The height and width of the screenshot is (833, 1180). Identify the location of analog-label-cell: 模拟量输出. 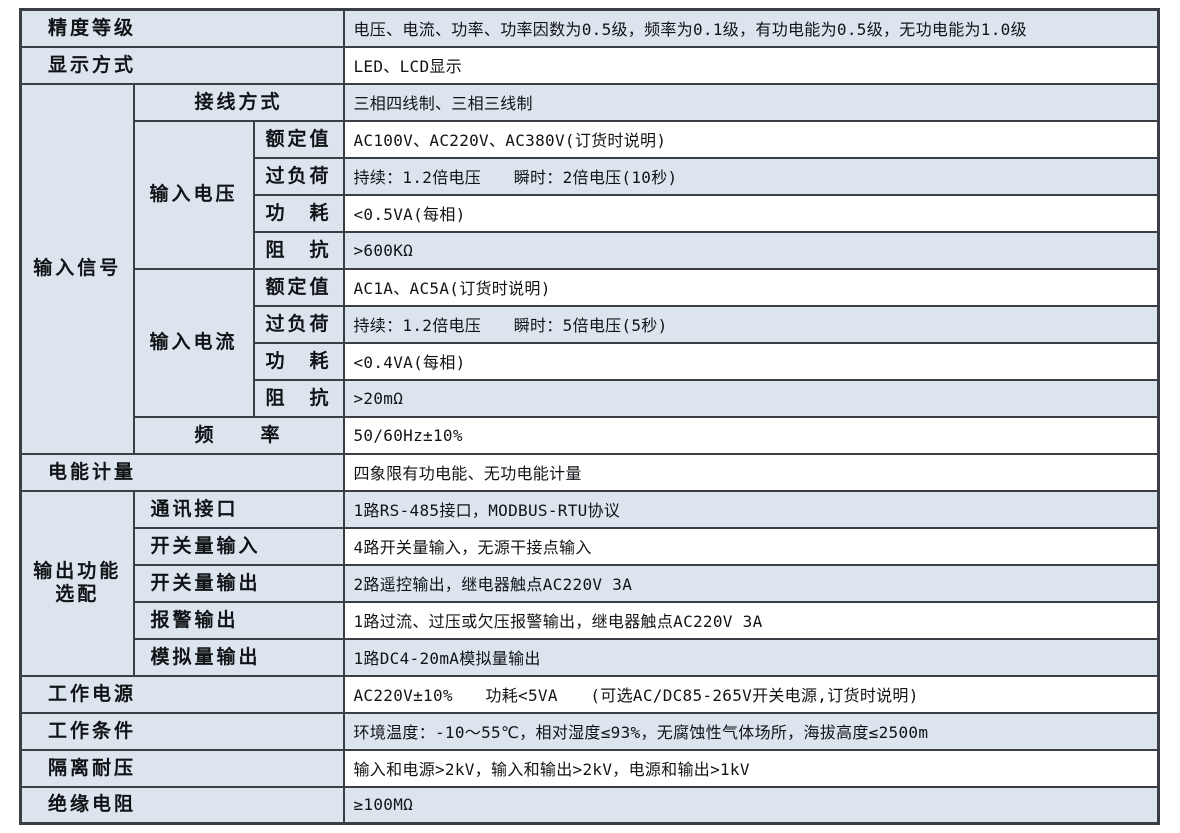
(238, 657).